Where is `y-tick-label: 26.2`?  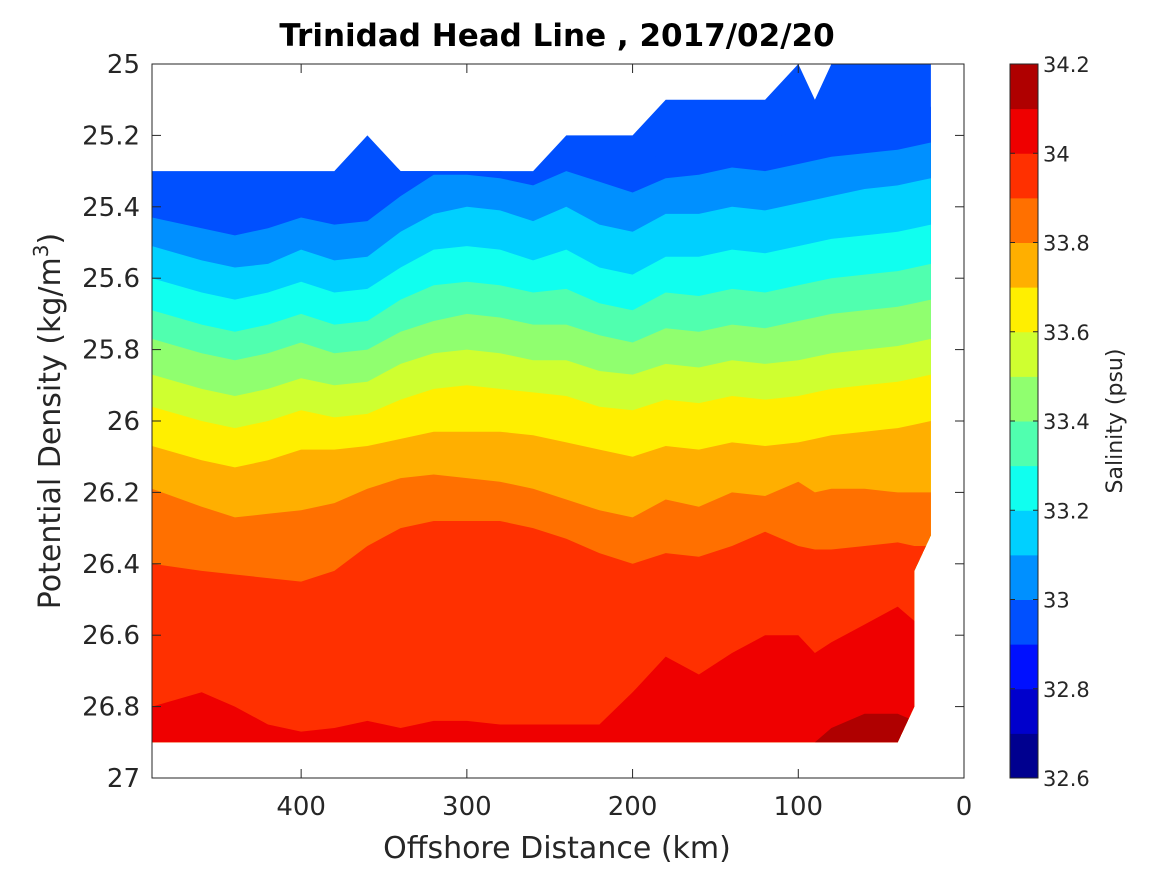 y-tick-label: 26.2 is located at coordinates (111, 493).